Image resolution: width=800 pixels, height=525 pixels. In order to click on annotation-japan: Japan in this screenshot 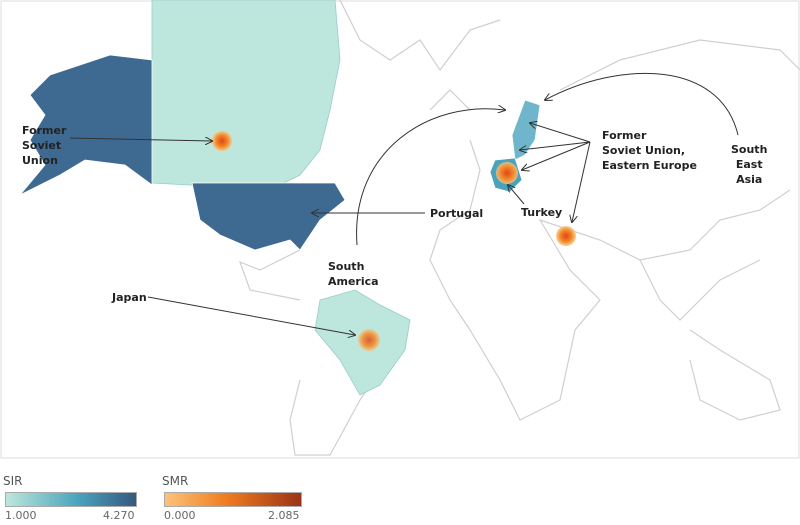, I will do `click(129, 297)`.